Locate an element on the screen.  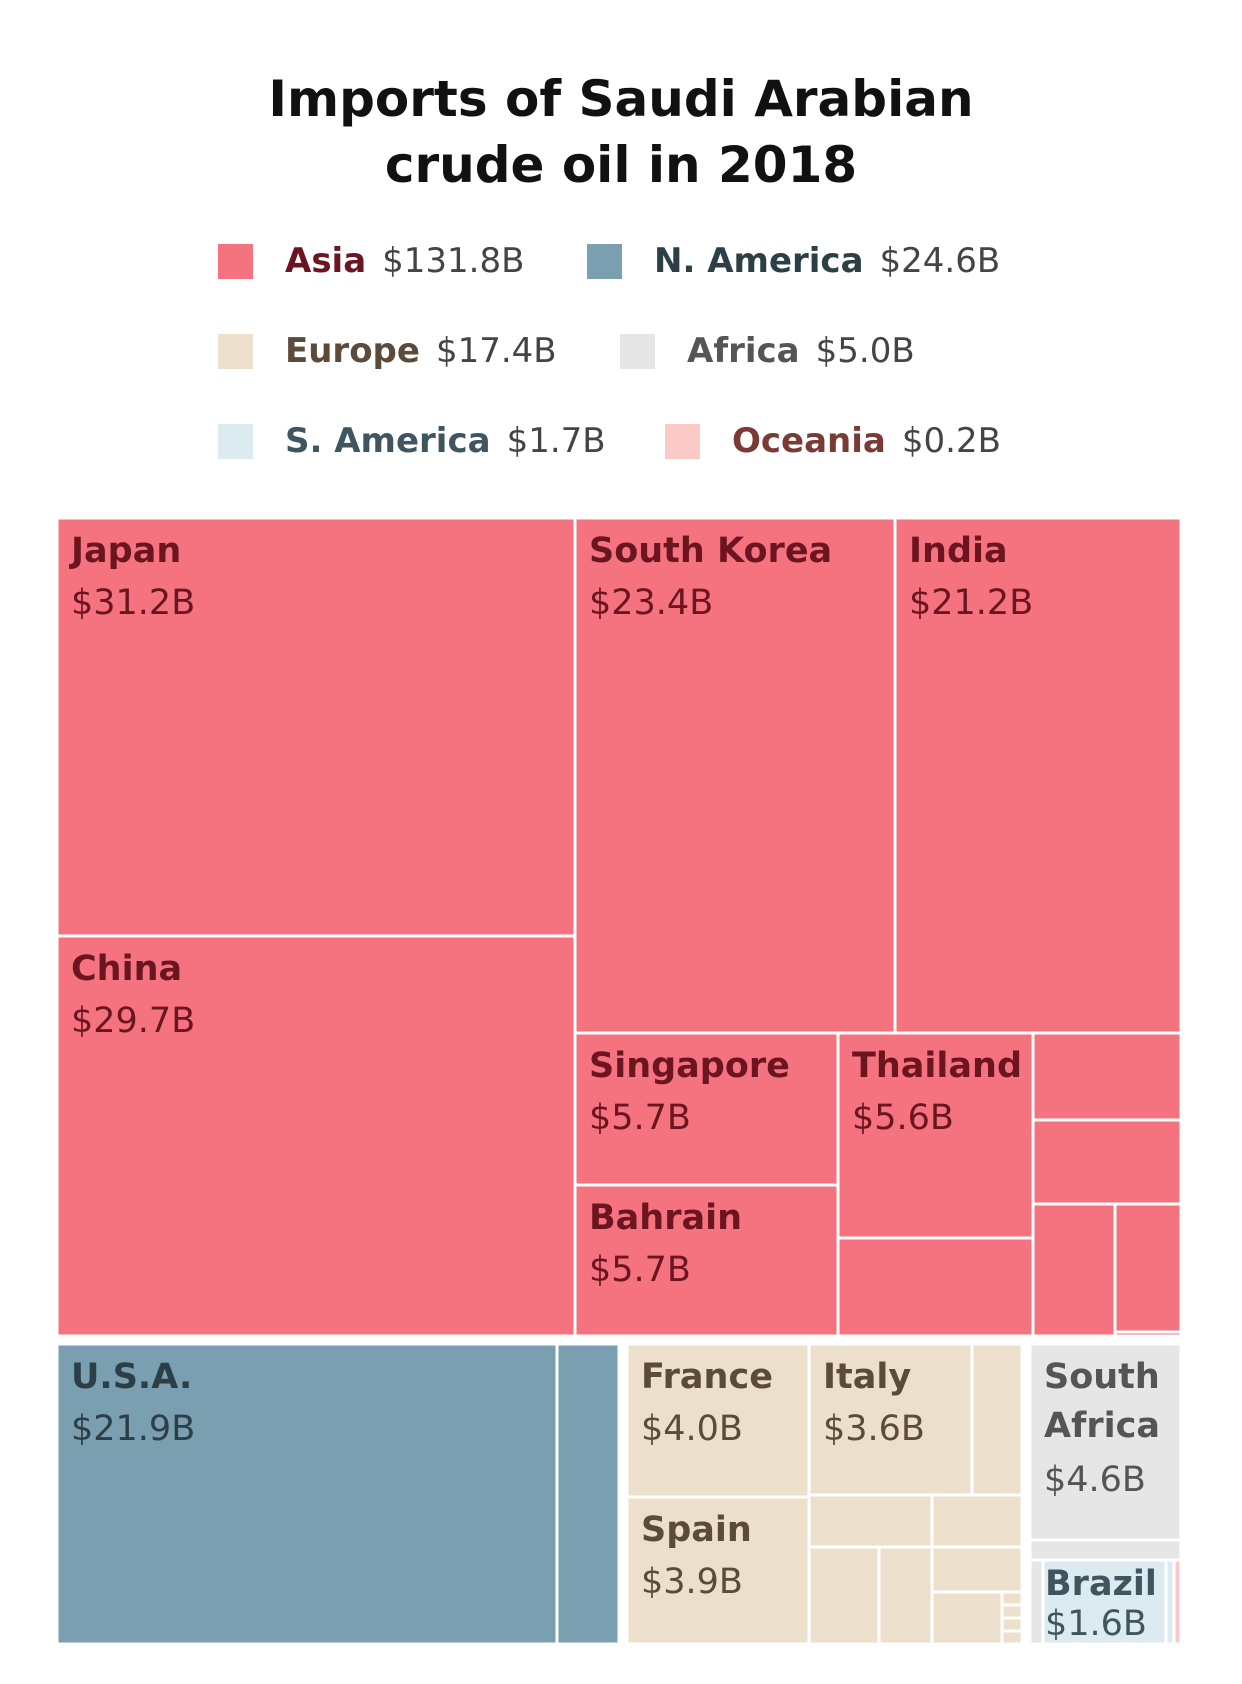
cell-name-label: Bahrain is located at coordinates (665, 1218).